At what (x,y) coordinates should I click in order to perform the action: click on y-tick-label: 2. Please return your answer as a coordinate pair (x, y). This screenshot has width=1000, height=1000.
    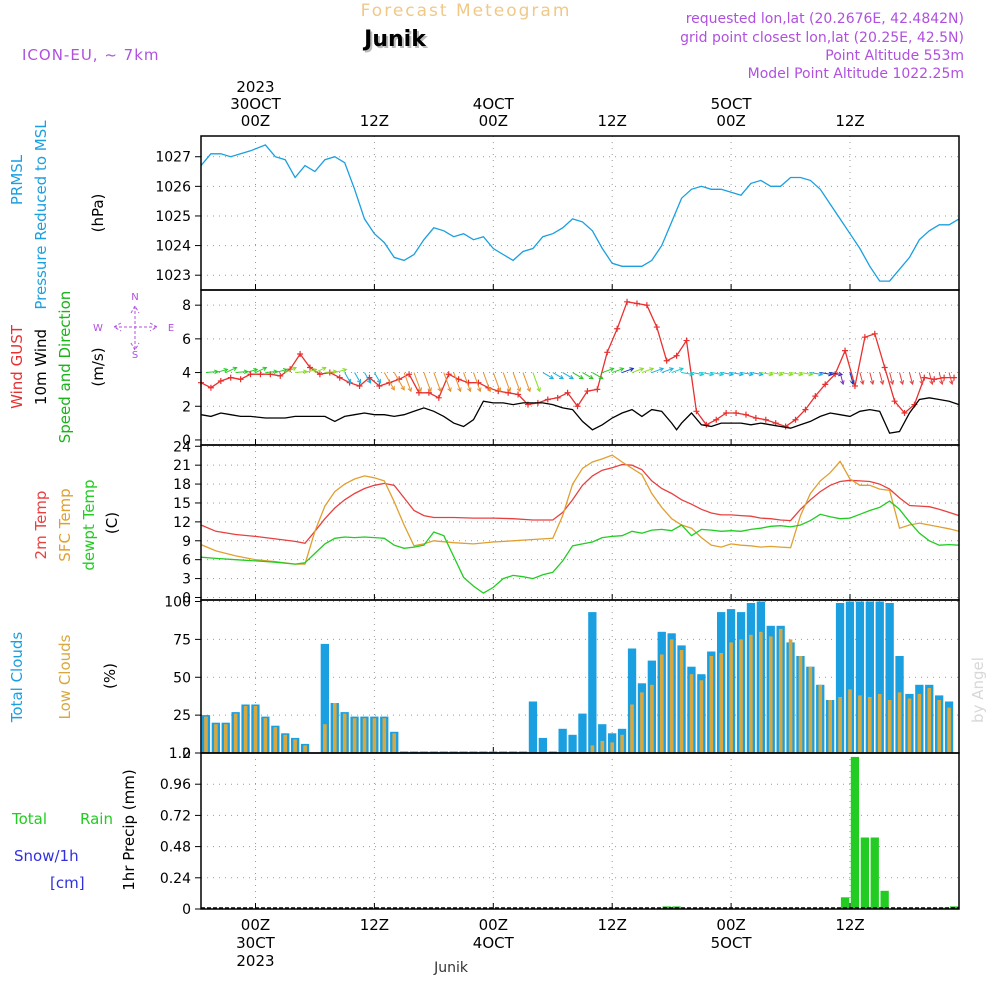
    Looking at the image, I should click on (186, 407).